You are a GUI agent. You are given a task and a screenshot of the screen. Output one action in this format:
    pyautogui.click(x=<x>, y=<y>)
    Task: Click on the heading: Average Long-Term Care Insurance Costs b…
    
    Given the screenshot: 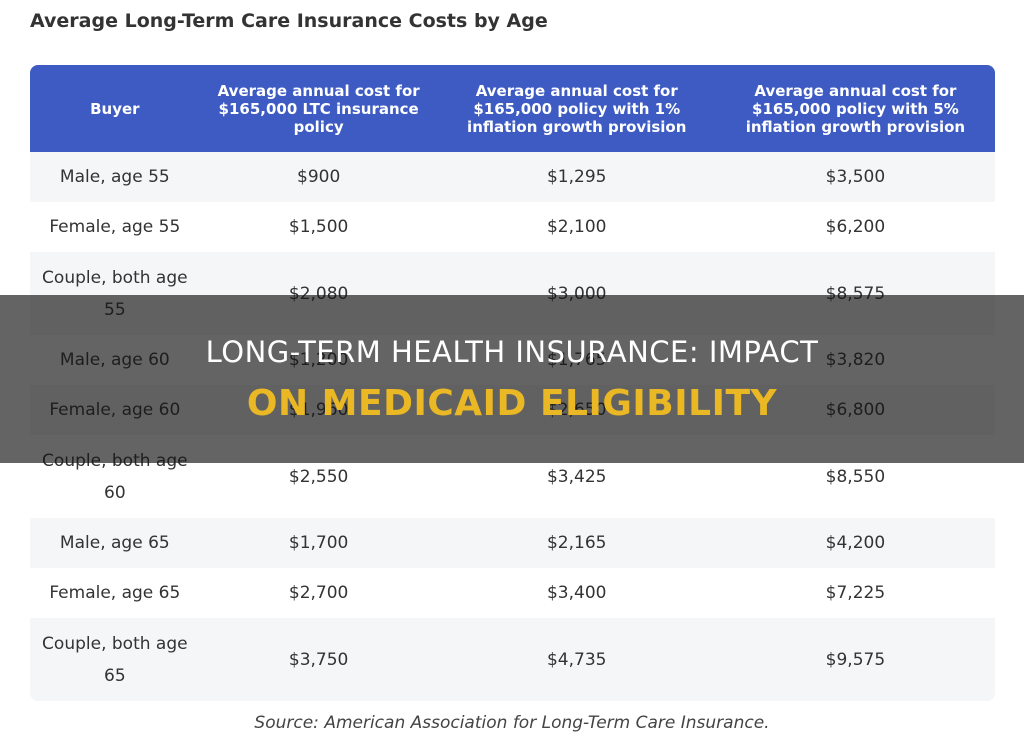 What is the action you would take?
    pyautogui.click(x=289, y=21)
    